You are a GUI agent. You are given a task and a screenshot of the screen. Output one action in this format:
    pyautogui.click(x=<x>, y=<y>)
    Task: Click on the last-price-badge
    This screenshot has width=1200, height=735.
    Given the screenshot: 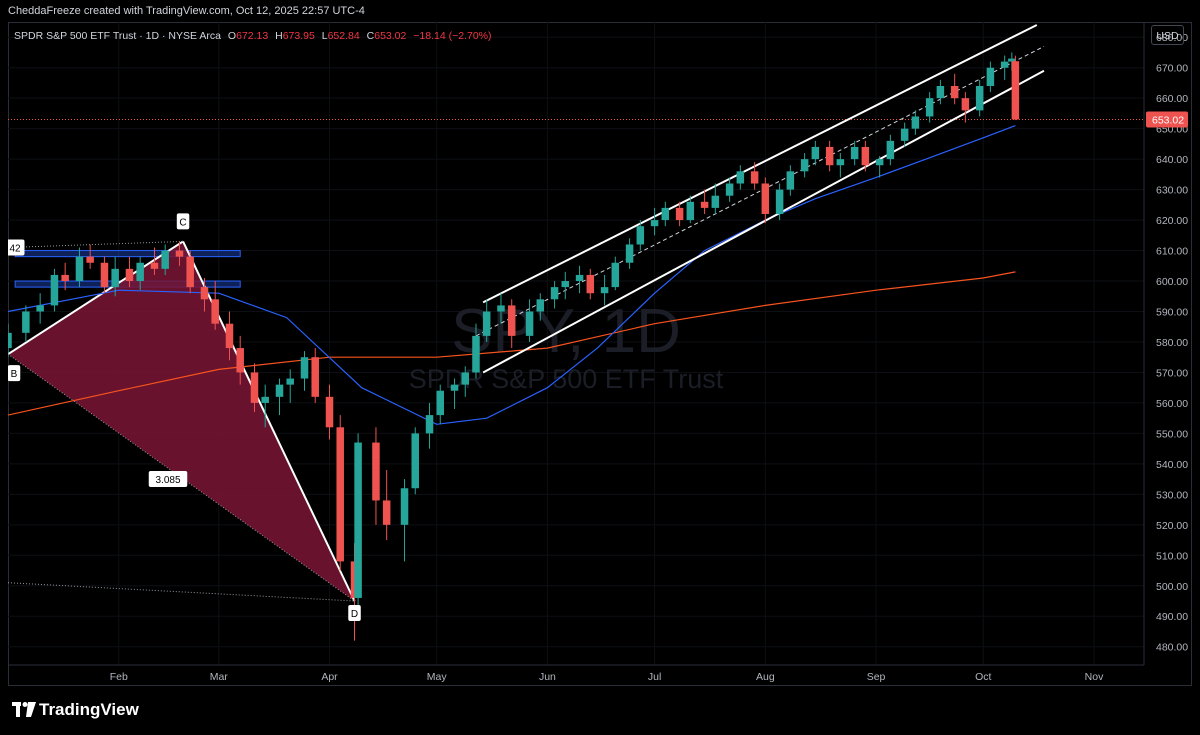 What is the action you would take?
    pyautogui.click(x=1167, y=119)
    